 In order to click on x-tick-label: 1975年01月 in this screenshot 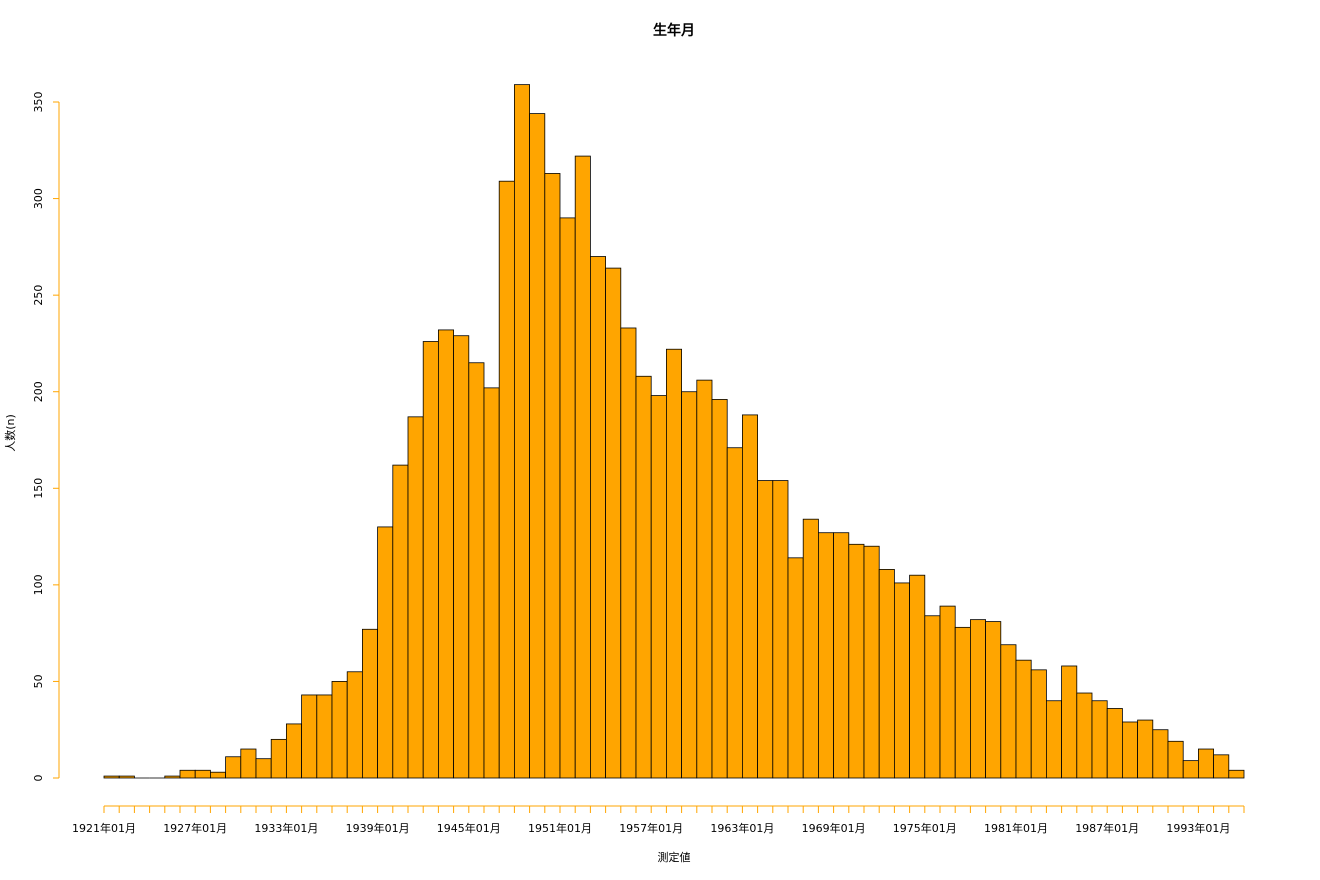, I will do `click(925, 828)`.